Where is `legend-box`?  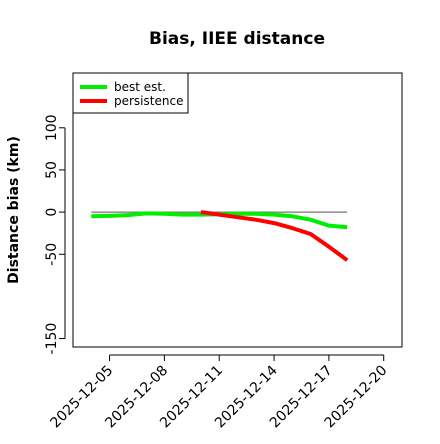
legend-box is located at coordinates (130, 93).